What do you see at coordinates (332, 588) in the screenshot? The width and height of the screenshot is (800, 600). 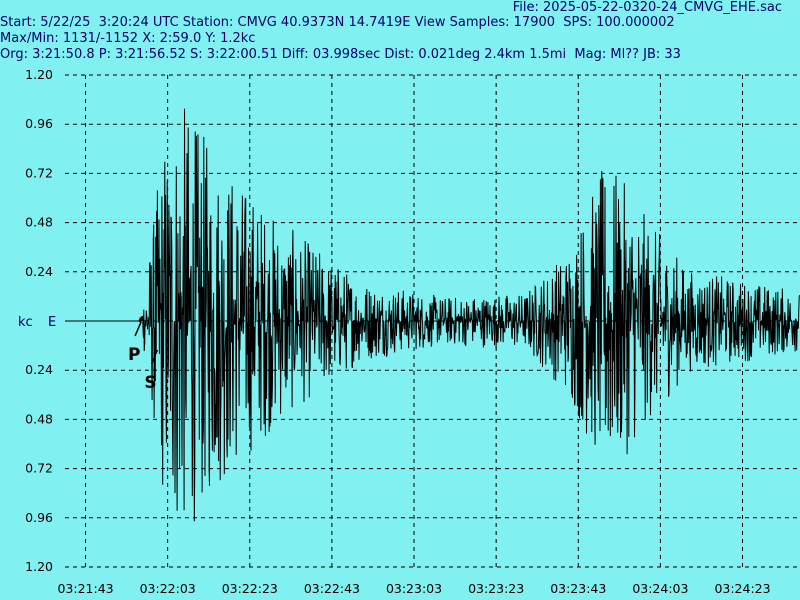 I see `x-tick-label: 03:22:43` at bounding box center [332, 588].